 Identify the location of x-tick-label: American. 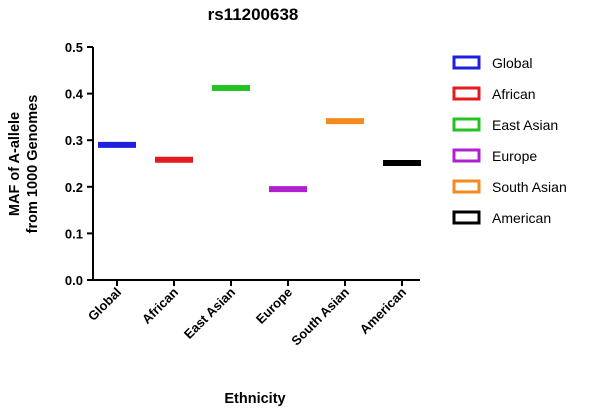
(383, 310).